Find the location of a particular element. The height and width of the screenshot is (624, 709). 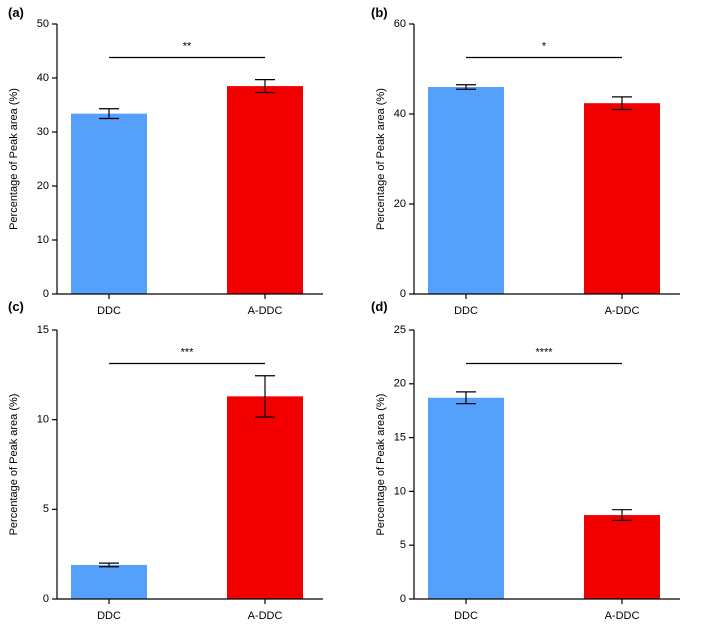

panel-label: (d) is located at coordinates (379, 306).